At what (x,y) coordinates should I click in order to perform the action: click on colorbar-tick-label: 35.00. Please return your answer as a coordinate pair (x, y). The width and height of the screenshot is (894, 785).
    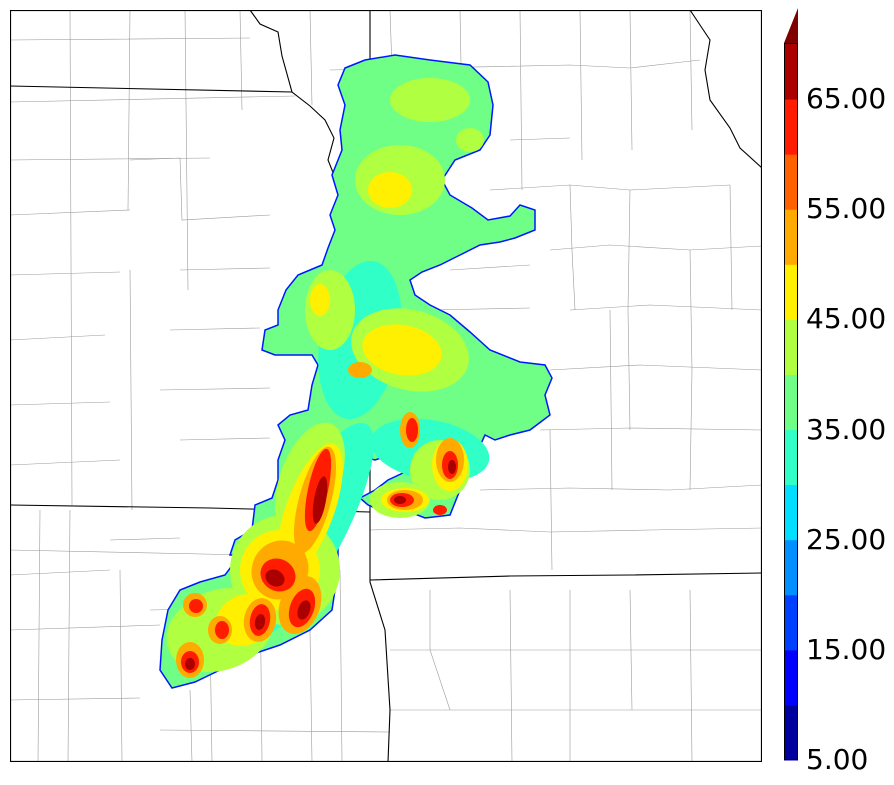
    Looking at the image, I should click on (846, 429).